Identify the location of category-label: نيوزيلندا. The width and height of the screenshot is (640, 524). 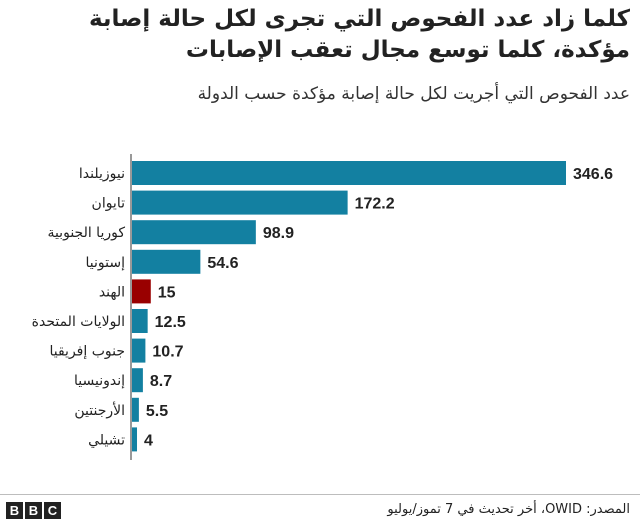
(102, 174).